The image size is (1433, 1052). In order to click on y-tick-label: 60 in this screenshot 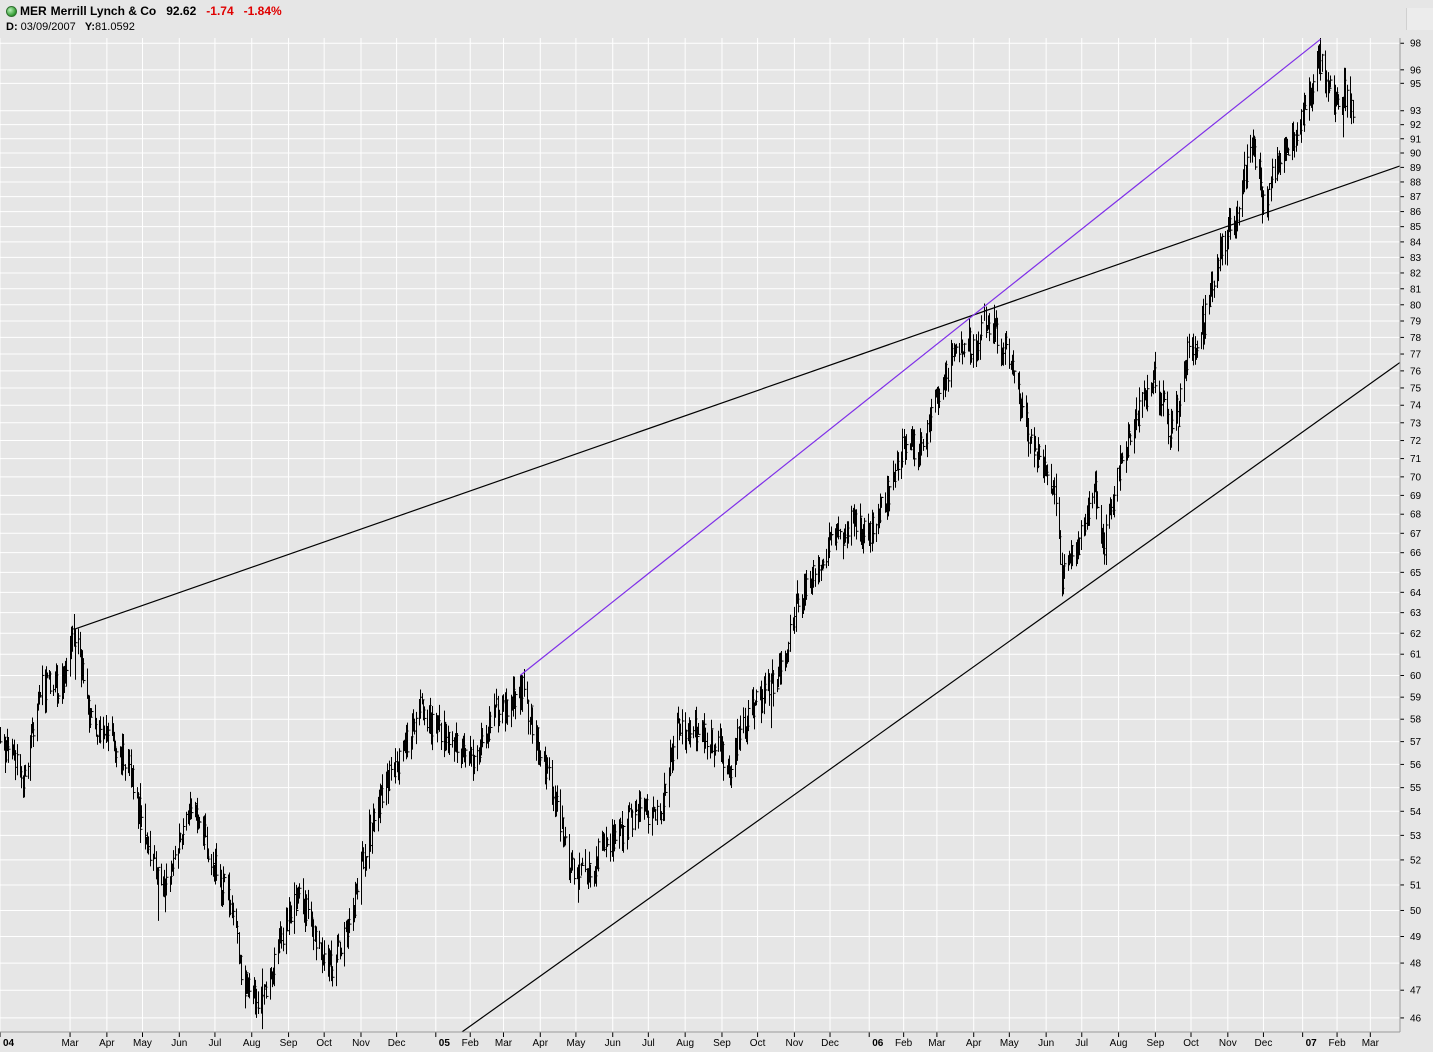, I will do `click(1416, 676)`.